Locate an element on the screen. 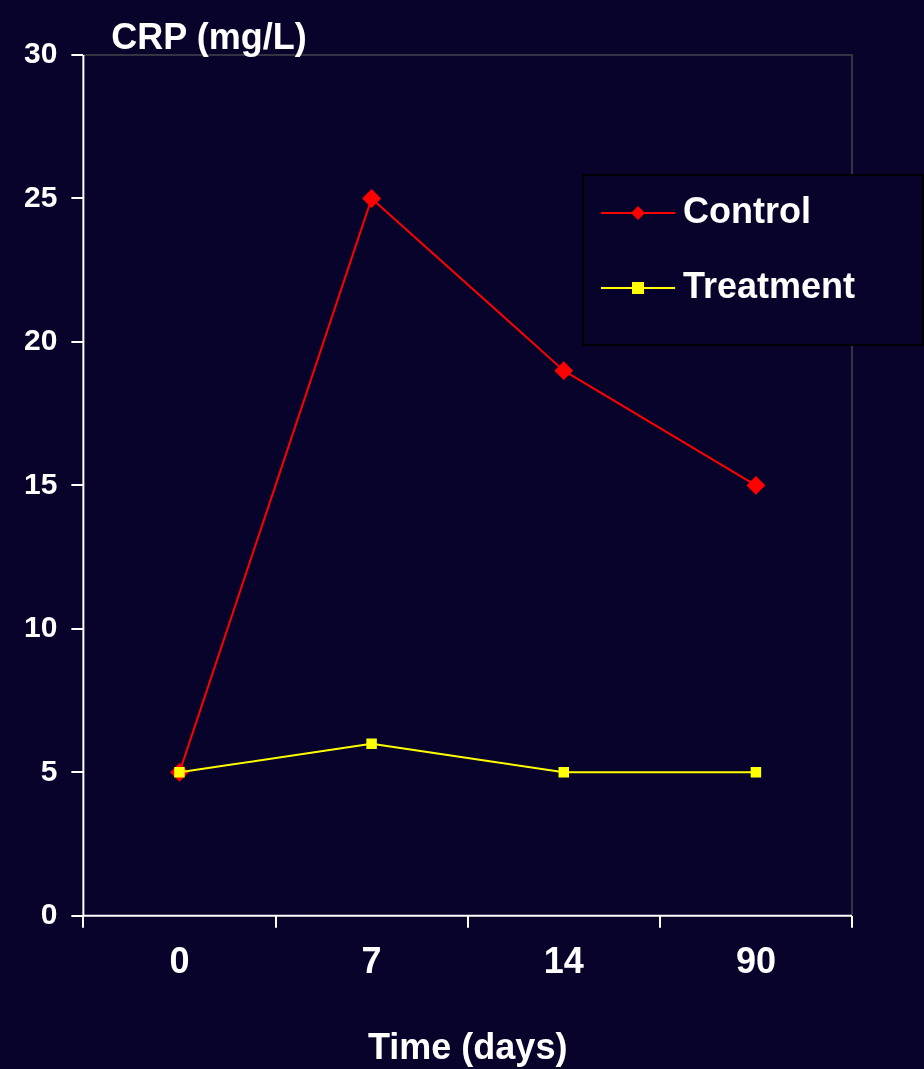 The image size is (924, 1069). y-tick-label: 0 is located at coordinates (49, 914).